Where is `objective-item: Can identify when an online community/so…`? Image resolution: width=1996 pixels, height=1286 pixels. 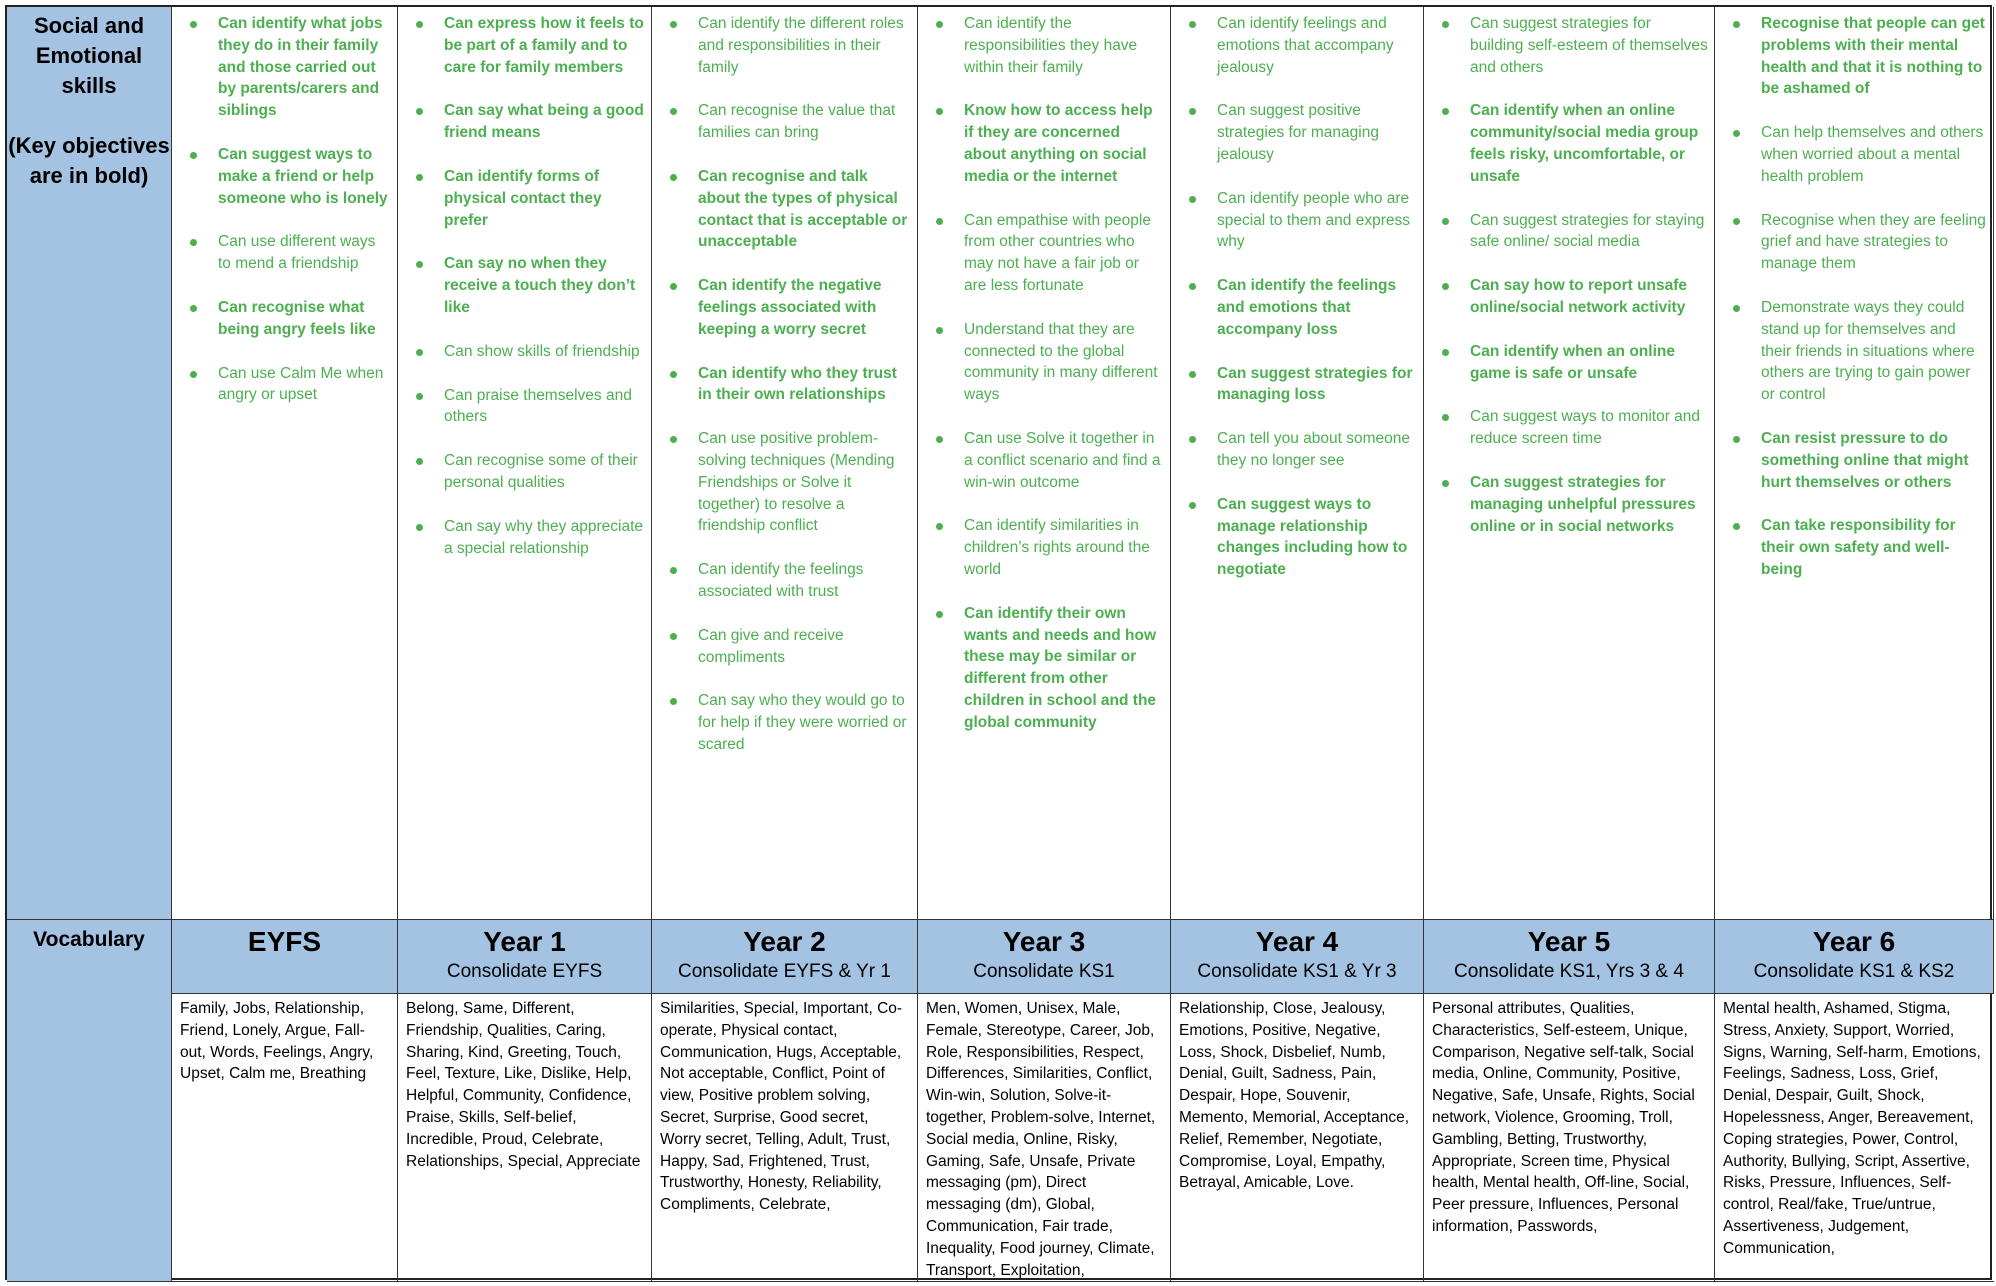 objective-item: Can identify when an online community/so… is located at coordinates (1571, 143).